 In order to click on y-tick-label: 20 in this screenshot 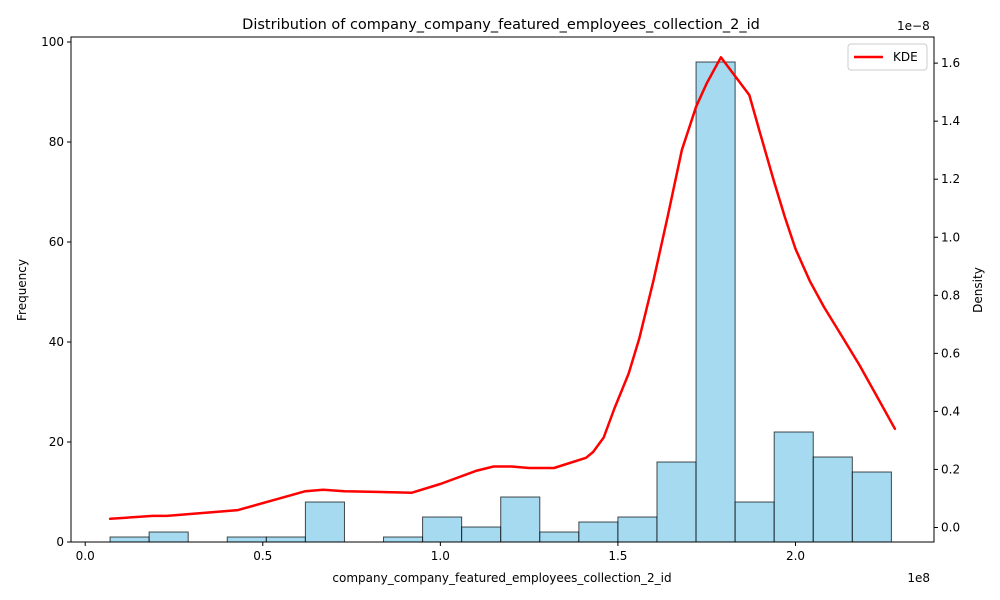, I will do `click(56, 442)`.